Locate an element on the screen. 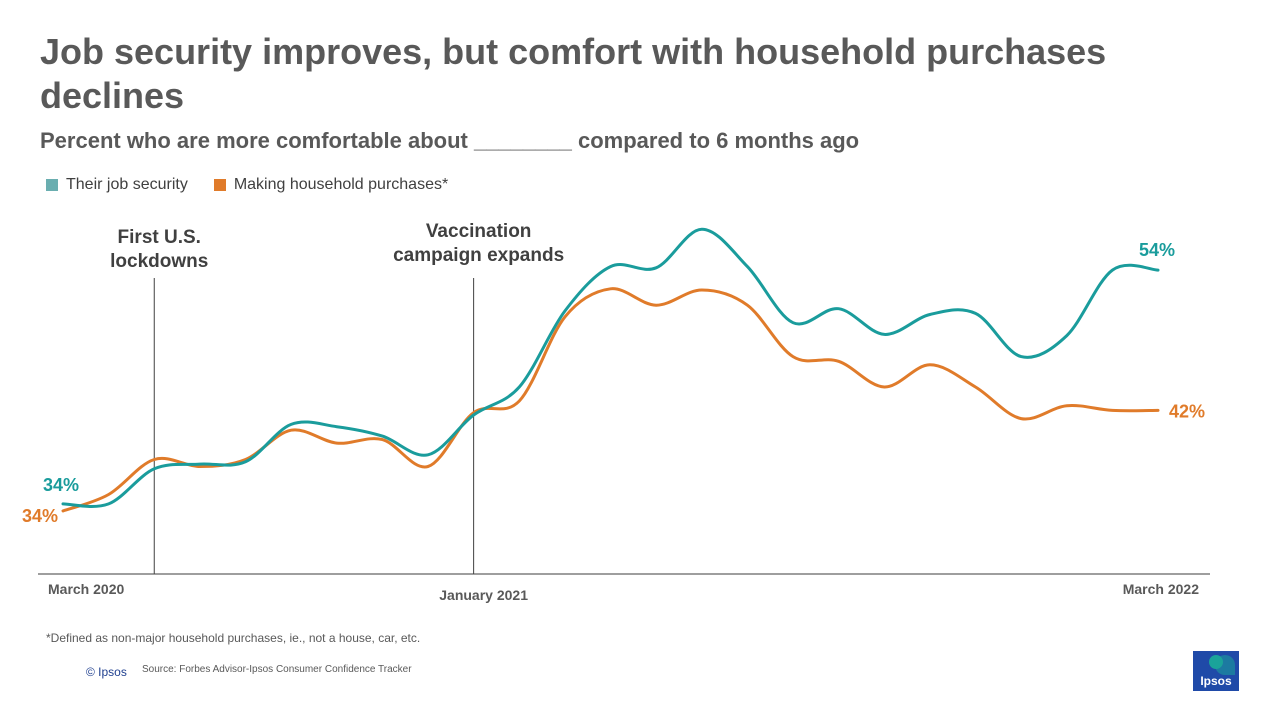 This screenshot has width=1280, height=720. x-tick-label-1: January 2021 is located at coordinates (483, 595).